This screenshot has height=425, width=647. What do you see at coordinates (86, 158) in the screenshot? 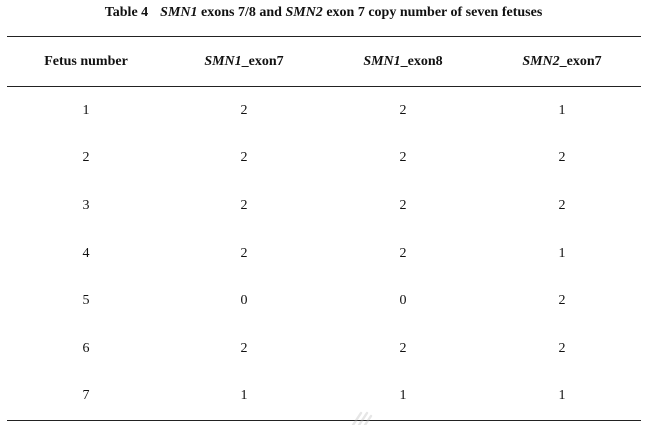
I see `cell-fetus-number: 2` at bounding box center [86, 158].